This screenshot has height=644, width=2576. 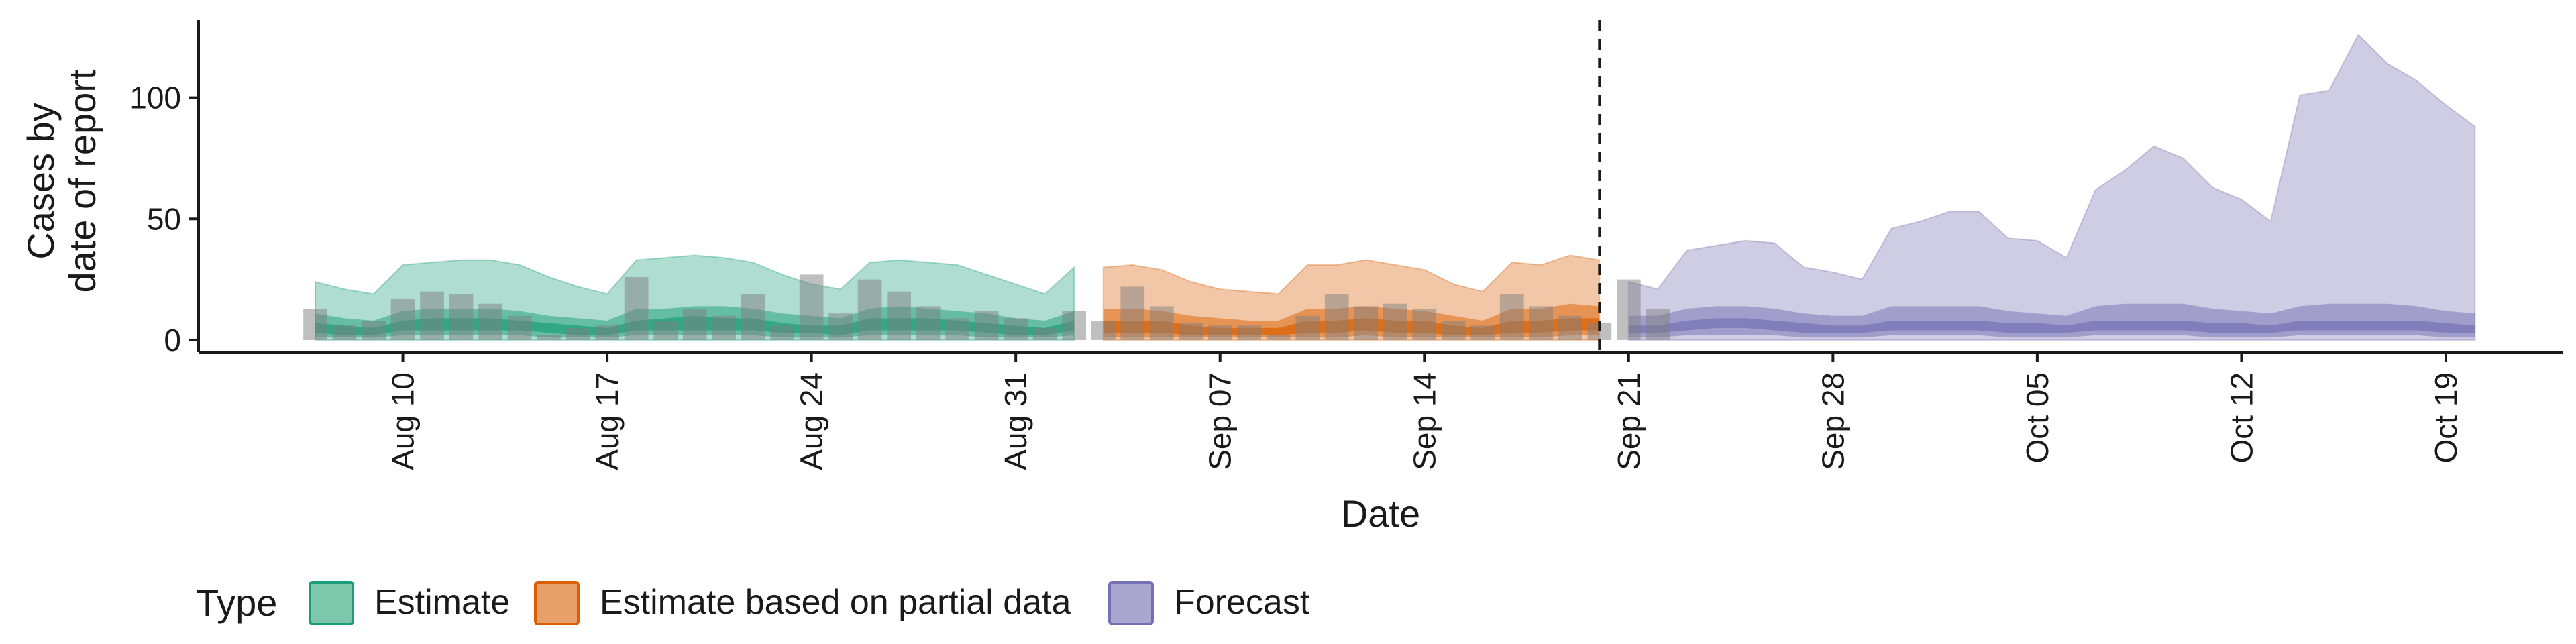 What do you see at coordinates (811, 421) in the screenshot?
I see `x-tick-label: Aug 24` at bounding box center [811, 421].